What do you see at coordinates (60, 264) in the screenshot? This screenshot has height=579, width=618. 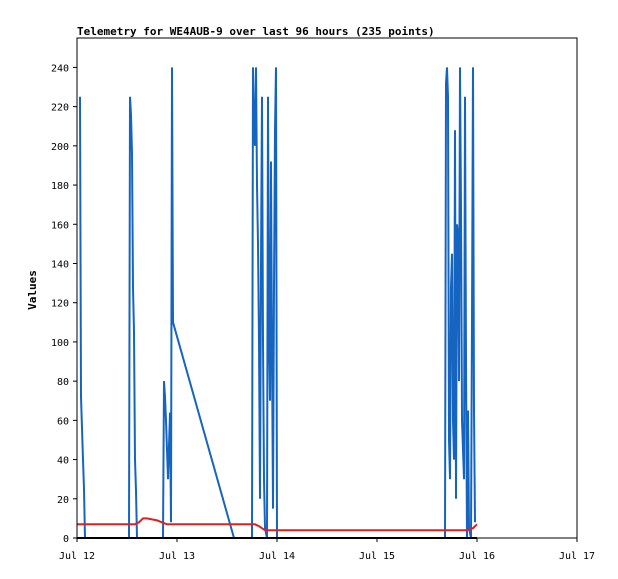 I see `y-tick-label: 140` at bounding box center [60, 264].